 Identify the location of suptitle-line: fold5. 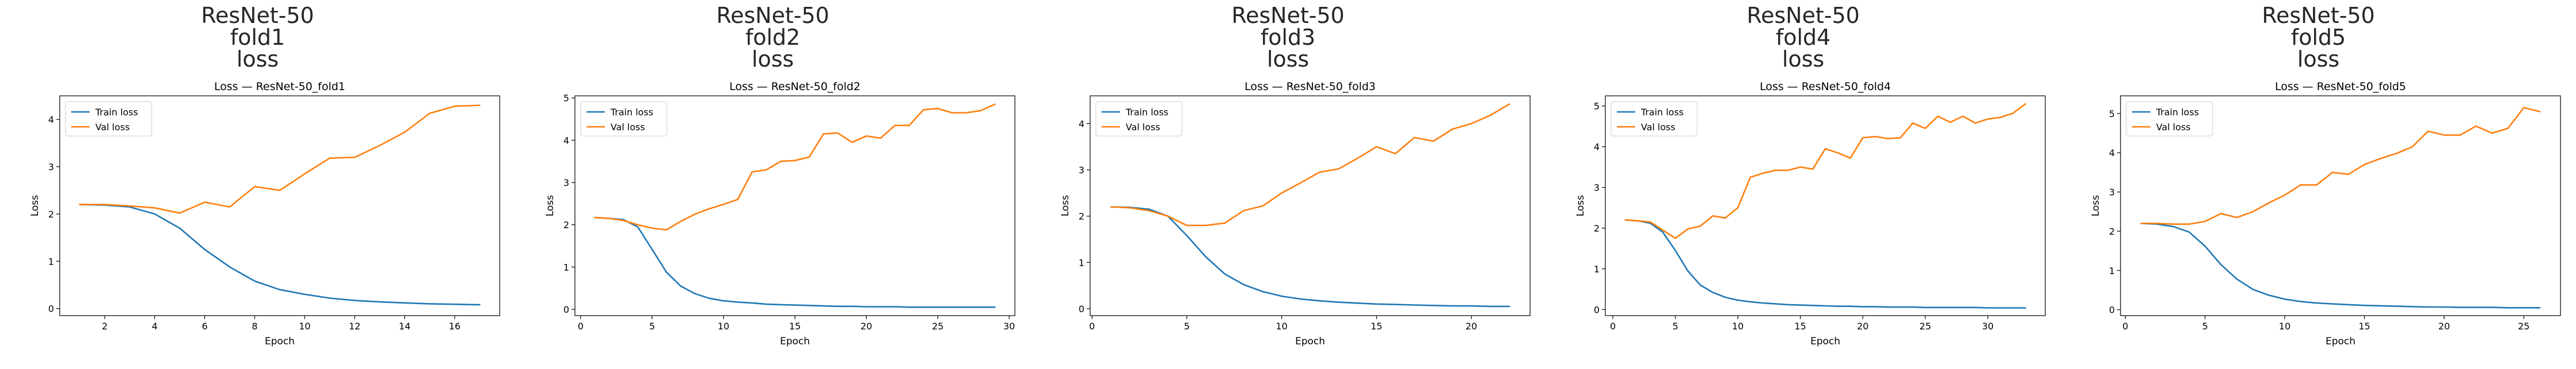
(2318, 37).